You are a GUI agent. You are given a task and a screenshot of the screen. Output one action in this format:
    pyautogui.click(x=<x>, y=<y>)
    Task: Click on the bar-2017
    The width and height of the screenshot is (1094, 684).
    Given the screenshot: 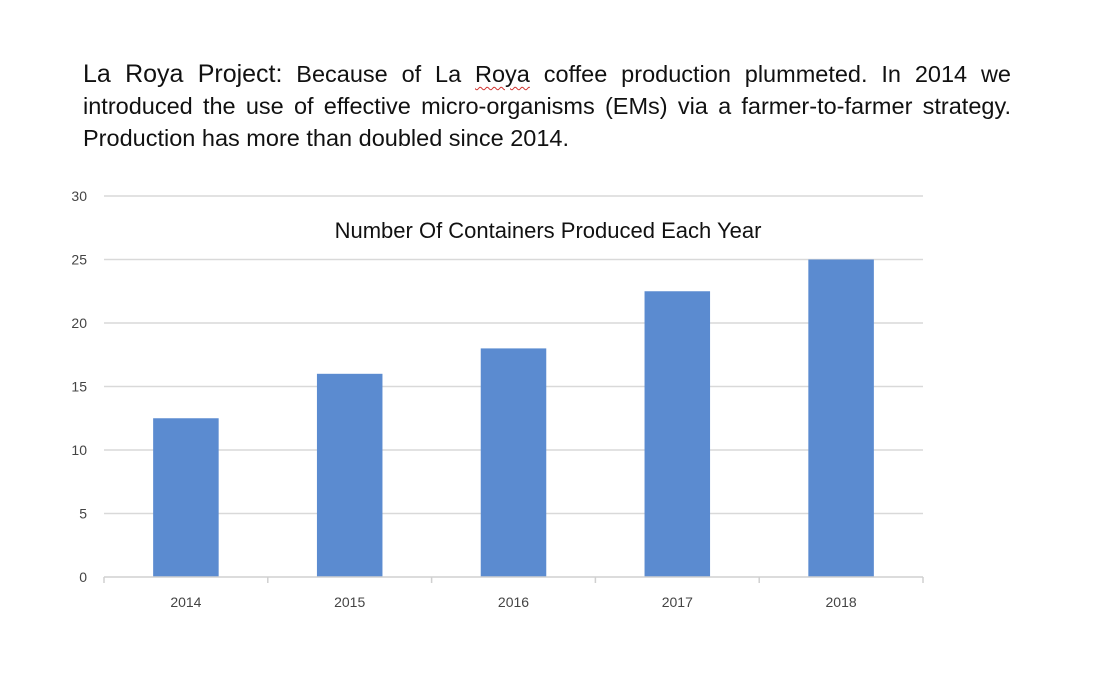 What is the action you would take?
    pyautogui.click(x=677, y=434)
    